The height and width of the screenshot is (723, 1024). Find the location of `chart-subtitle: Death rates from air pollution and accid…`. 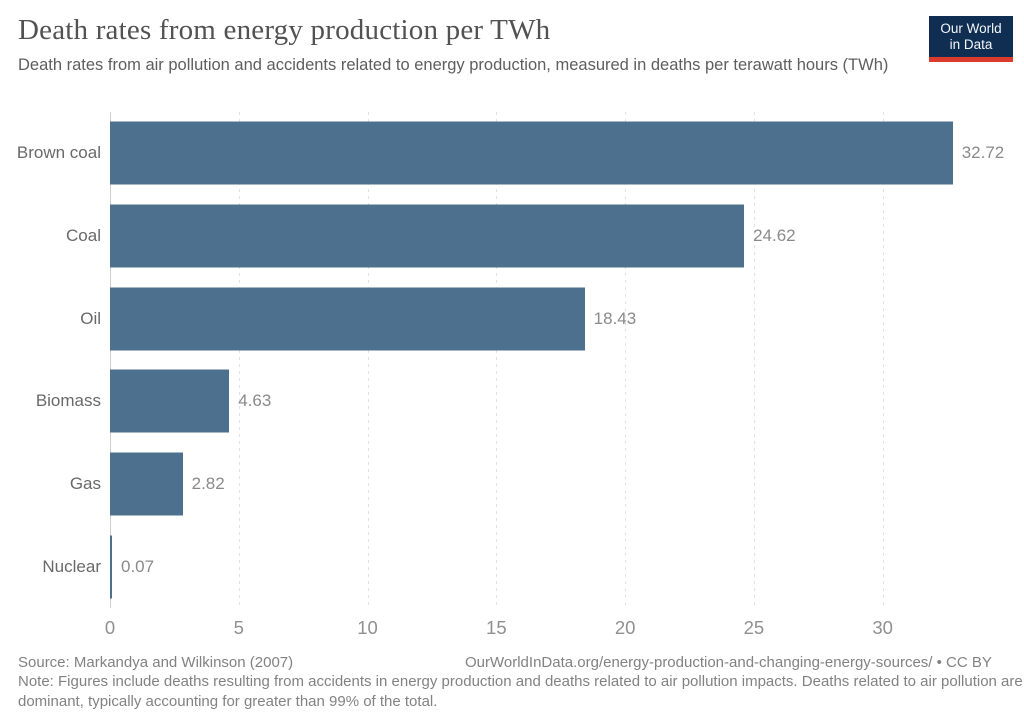

chart-subtitle: Death rates from air pollution and accid… is located at coordinates (453, 65).